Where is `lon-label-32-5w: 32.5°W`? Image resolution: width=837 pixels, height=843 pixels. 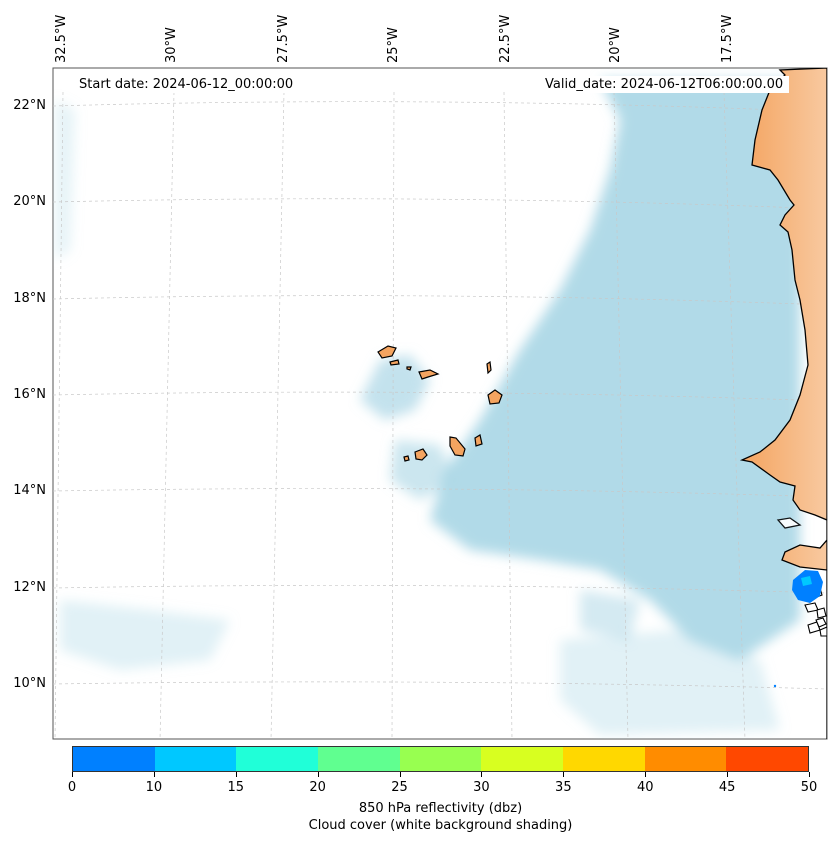 lon-label-32-5w: 32.5°W is located at coordinates (61, 38).